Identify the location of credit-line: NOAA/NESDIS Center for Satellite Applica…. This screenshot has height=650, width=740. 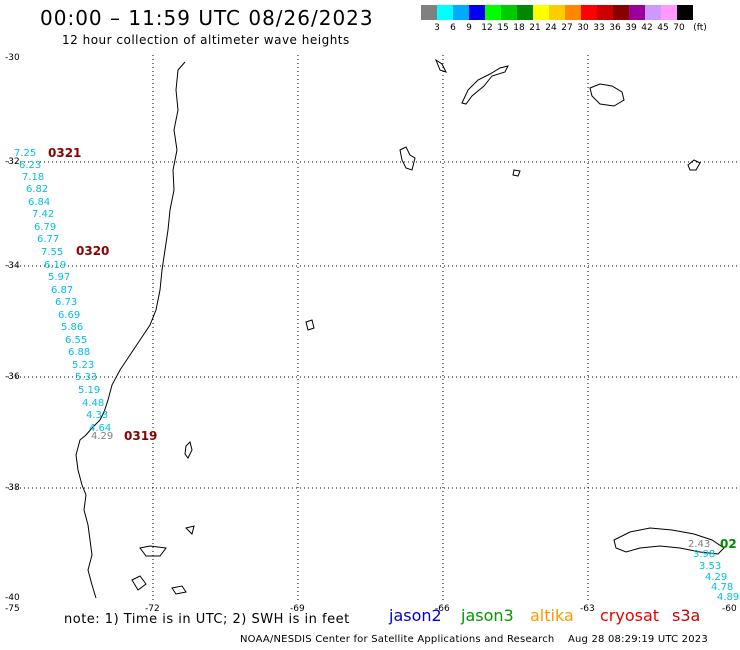
(474, 639).